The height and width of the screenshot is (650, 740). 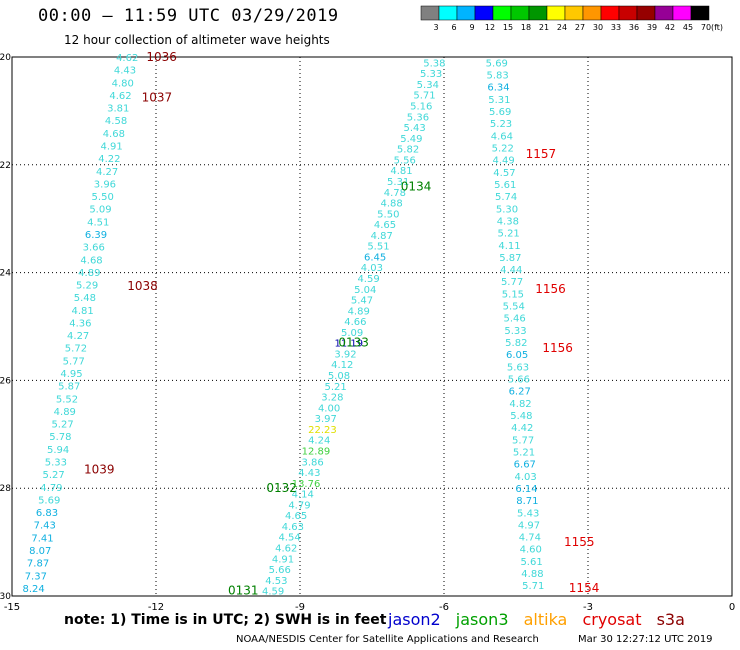 What do you see at coordinates (312, 462) in the screenshot?
I see `swh-value: 3.86` at bounding box center [312, 462].